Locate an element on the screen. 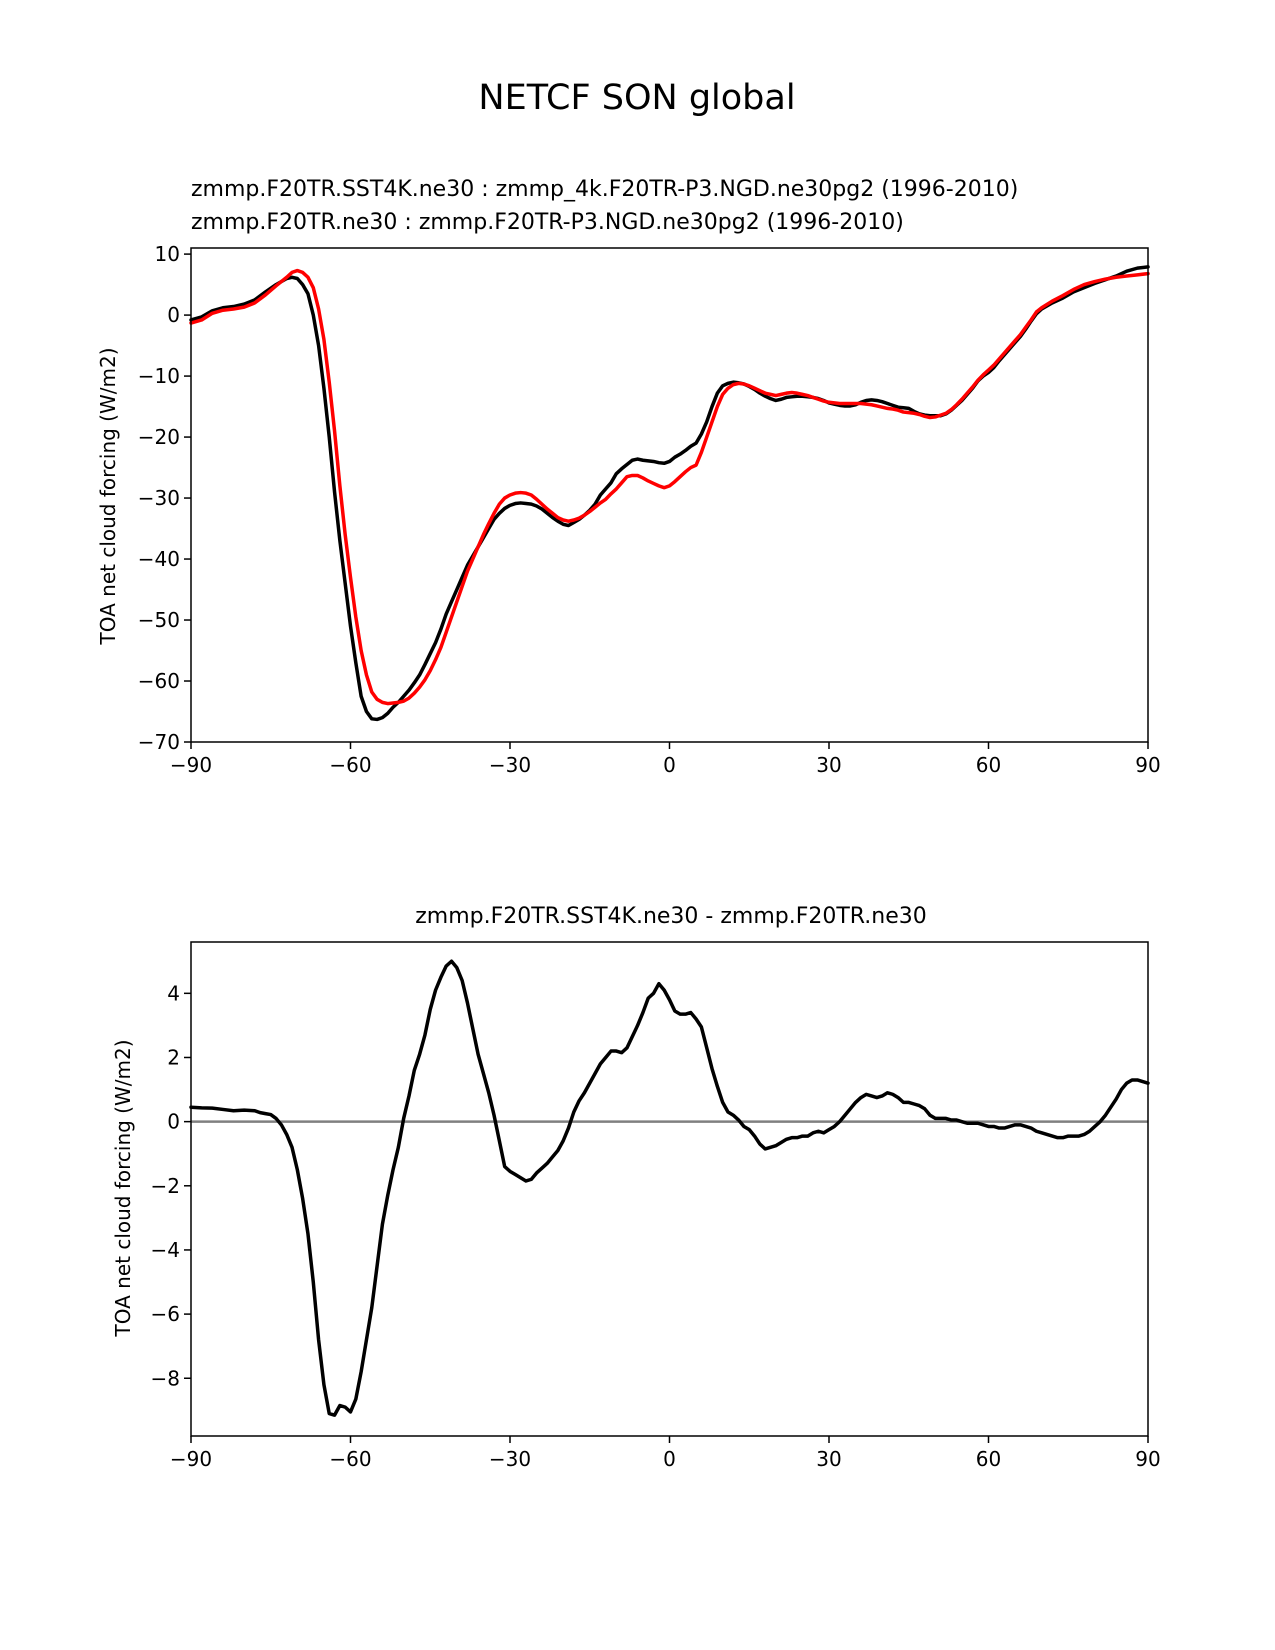  top-chart-x-tick-label: −60 is located at coordinates (350, 765).